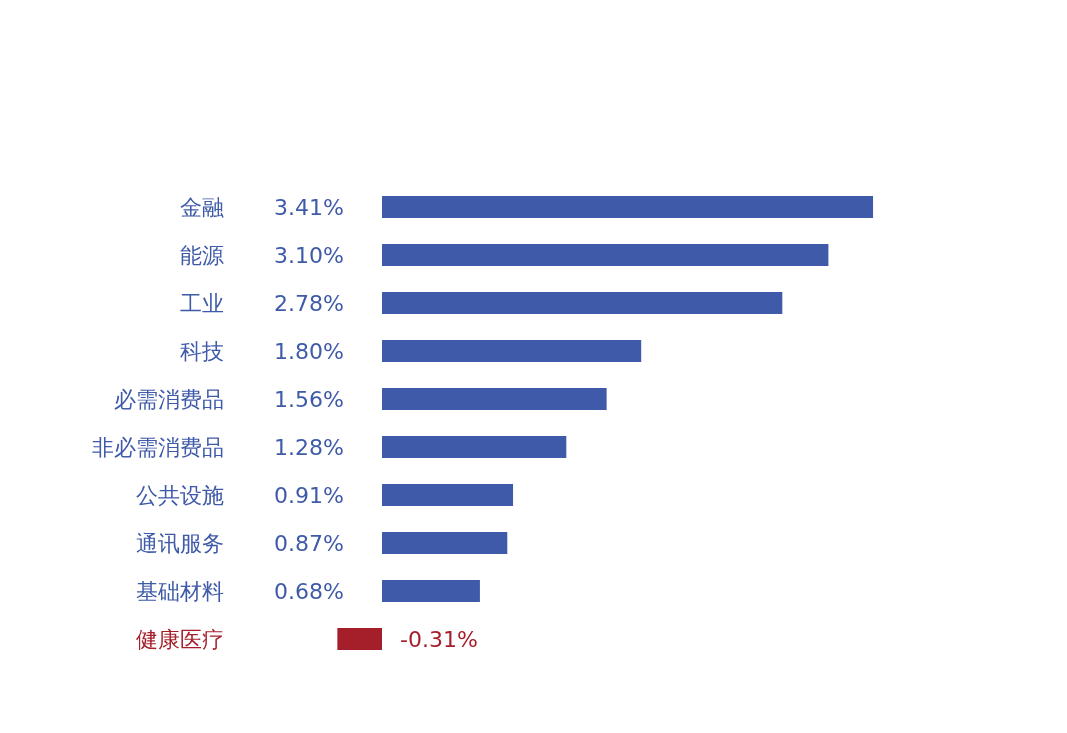 The height and width of the screenshot is (733, 1067). Describe the element at coordinates (439, 639) in the screenshot. I see `data-label: -0.31%` at that location.